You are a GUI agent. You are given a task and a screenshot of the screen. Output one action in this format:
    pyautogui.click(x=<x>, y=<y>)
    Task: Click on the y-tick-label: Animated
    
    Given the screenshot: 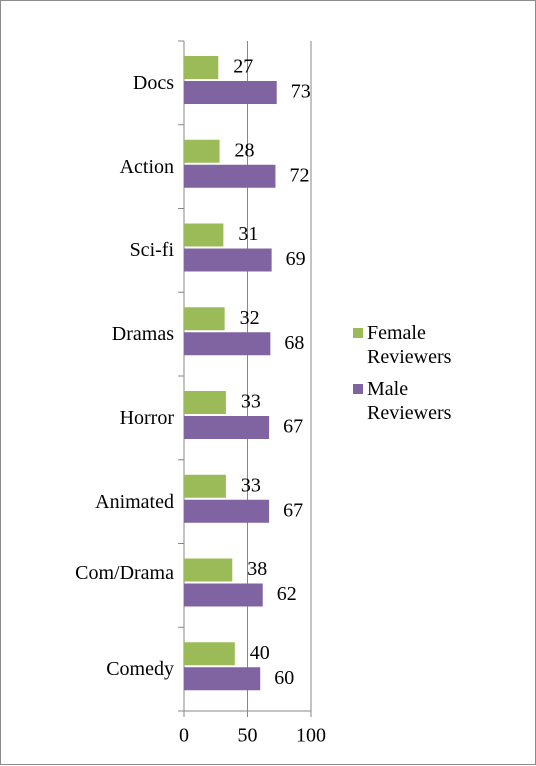 What is the action you would take?
    pyautogui.click(x=134, y=501)
    